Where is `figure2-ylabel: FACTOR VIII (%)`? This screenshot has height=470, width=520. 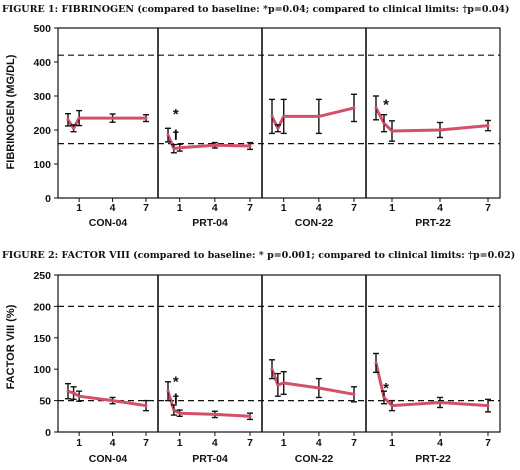 figure2-ylabel: FACTOR VIII (%) is located at coordinates (11, 346).